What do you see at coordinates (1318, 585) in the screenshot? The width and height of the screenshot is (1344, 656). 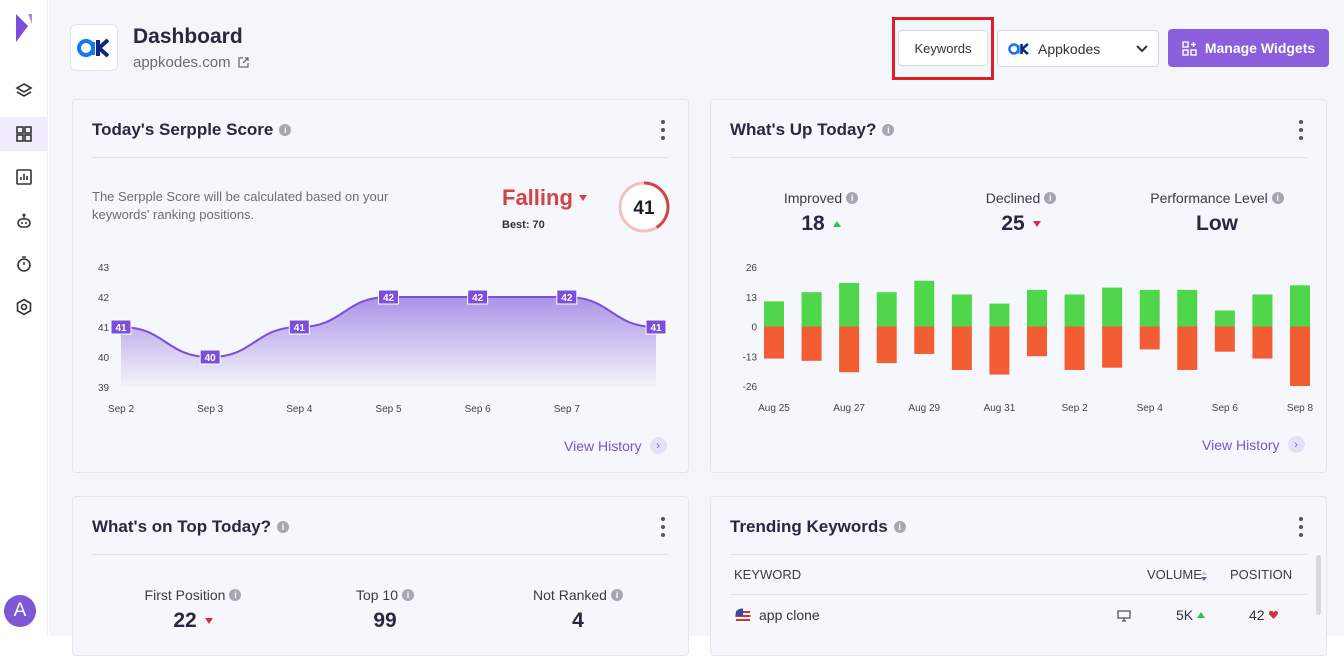 I see `scrollbar` at bounding box center [1318, 585].